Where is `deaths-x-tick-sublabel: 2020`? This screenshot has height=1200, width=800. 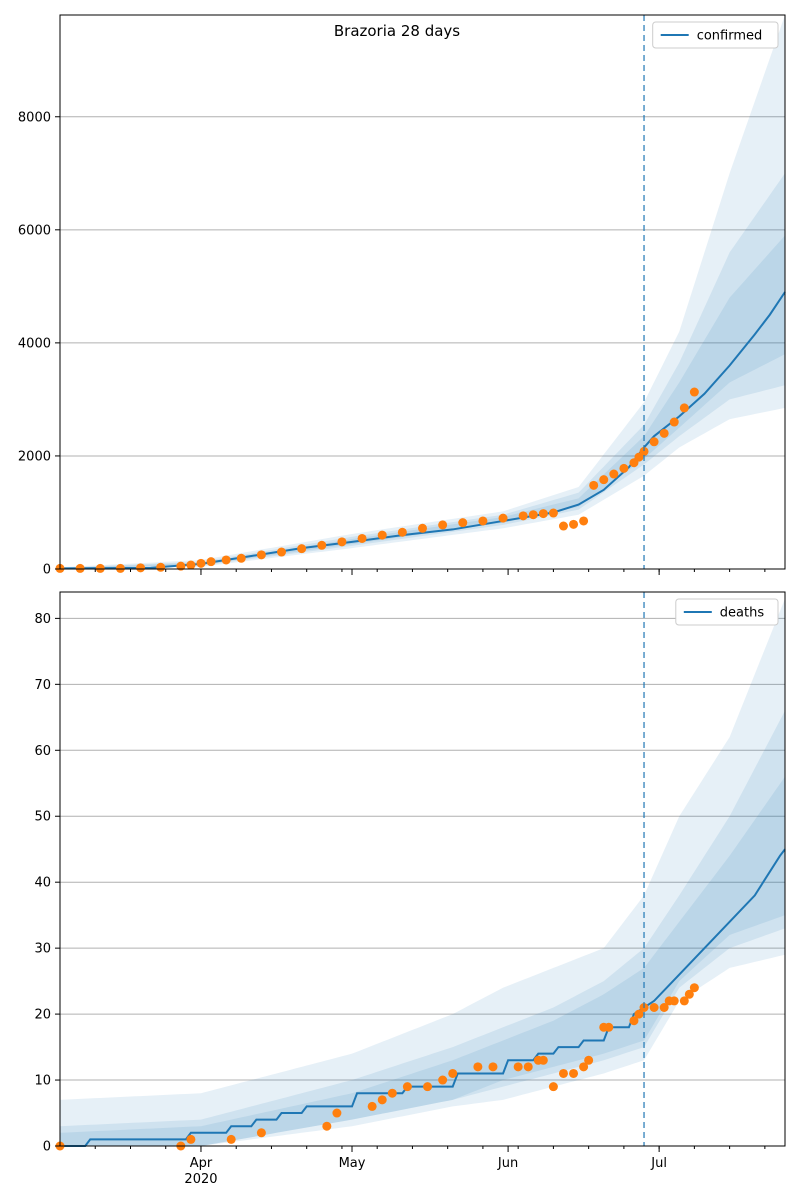 deaths-x-tick-sublabel: 2020 is located at coordinates (200, 1179).